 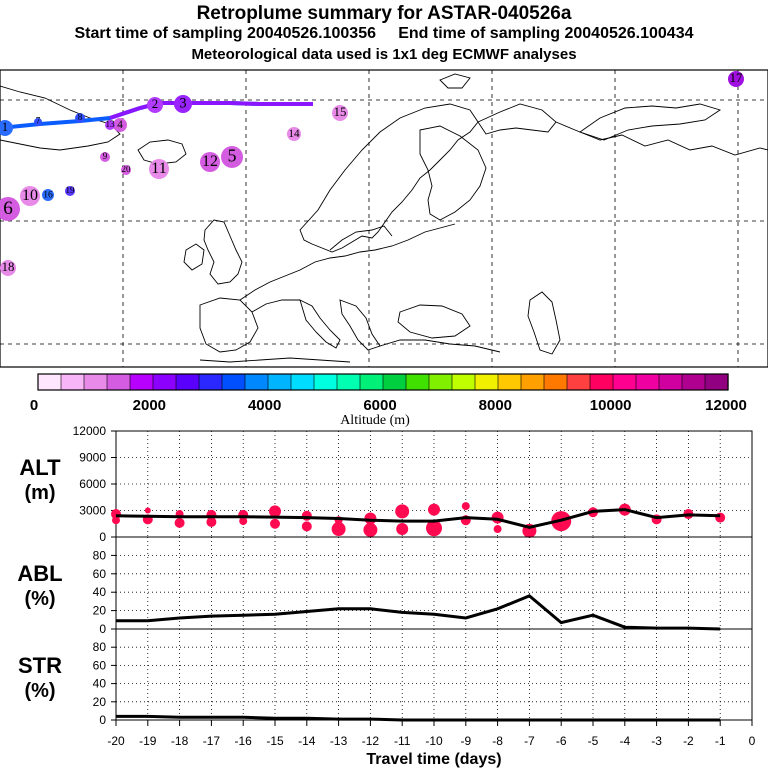 I want to click on chart-title: Retroplume summary for ASTAR-040526a, so click(x=384, y=13).